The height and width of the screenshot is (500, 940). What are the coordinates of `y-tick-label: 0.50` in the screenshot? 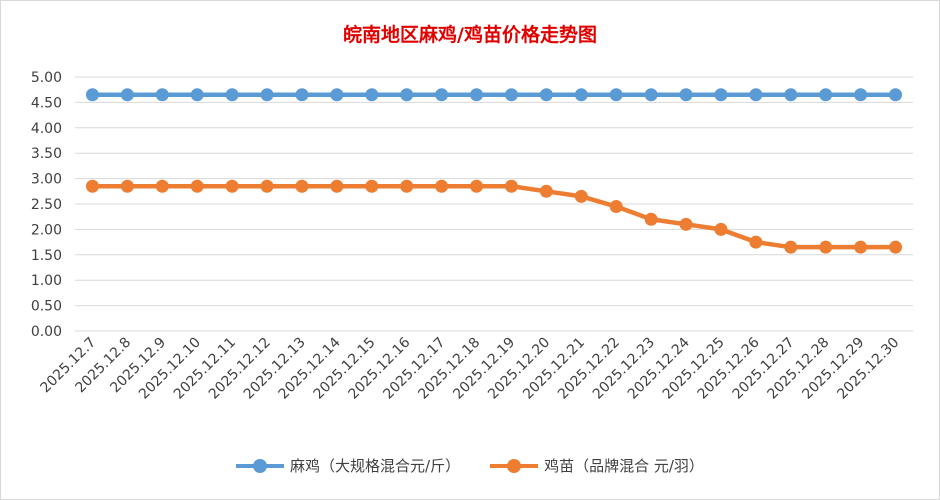 It's located at (46, 307).